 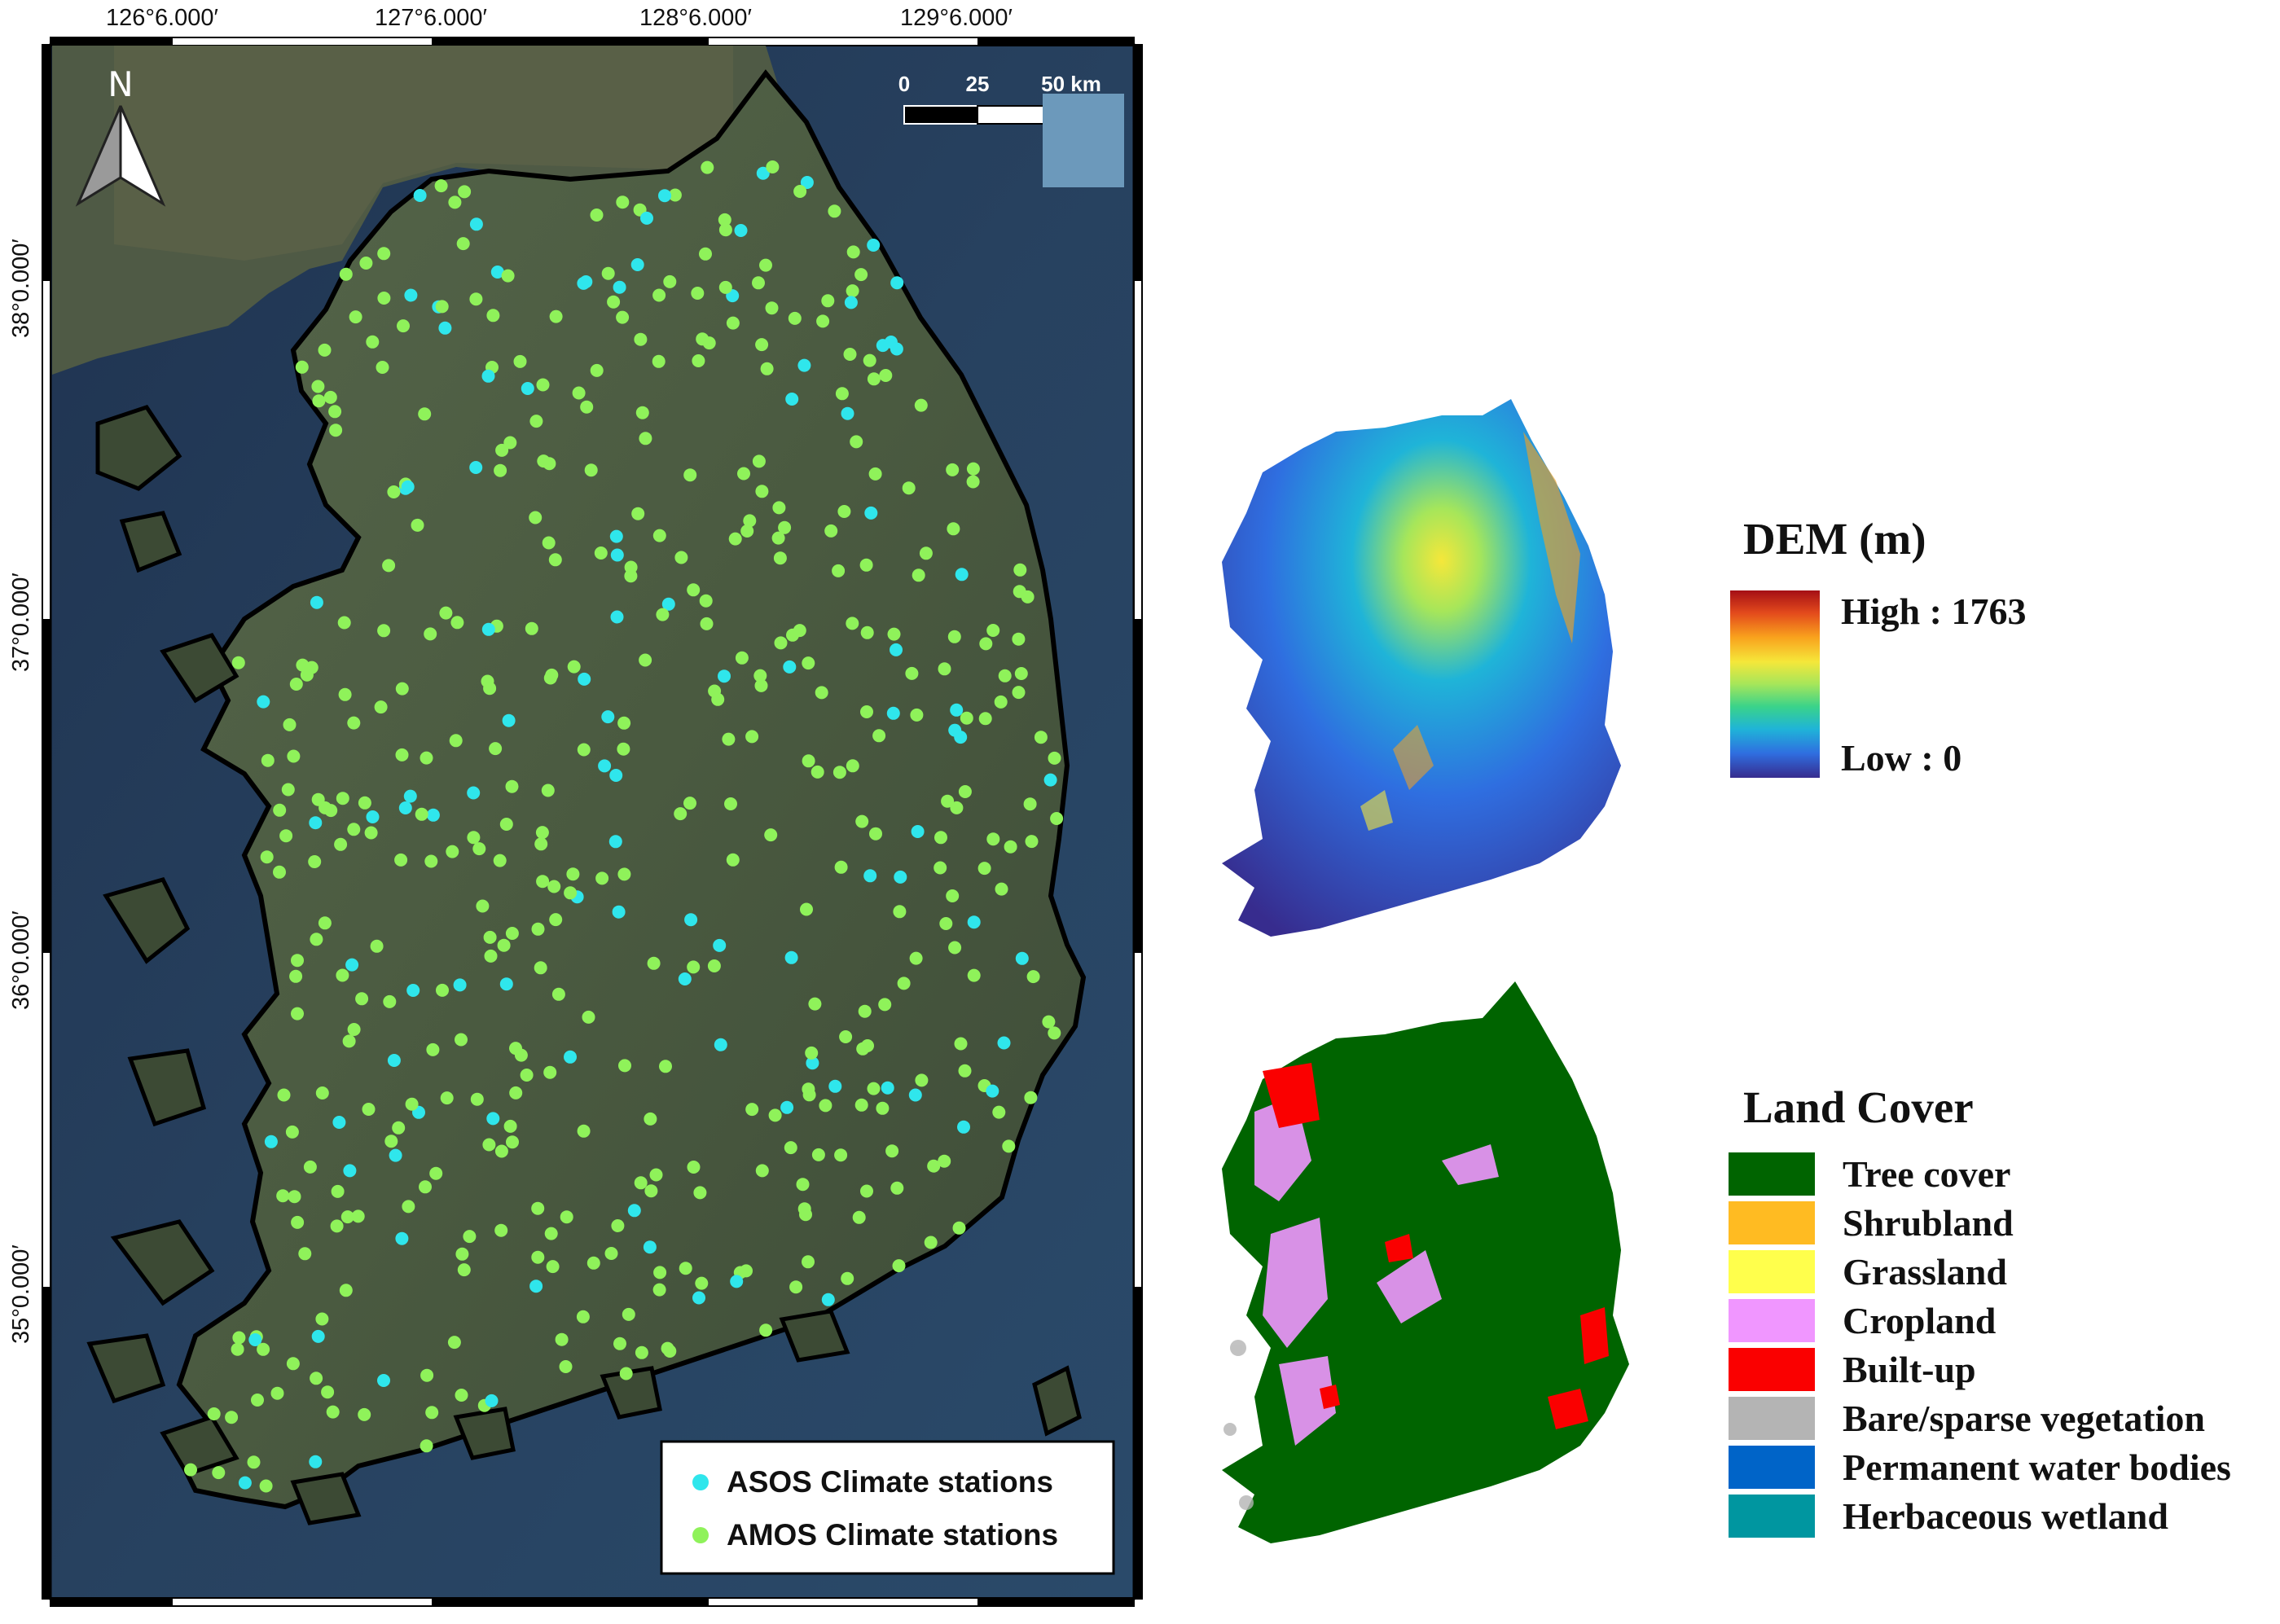 What do you see at coordinates (1835, 539) in the screenshot?
I see `dem-legend-title: DEM (m)` at bounding box center [1835, 539].